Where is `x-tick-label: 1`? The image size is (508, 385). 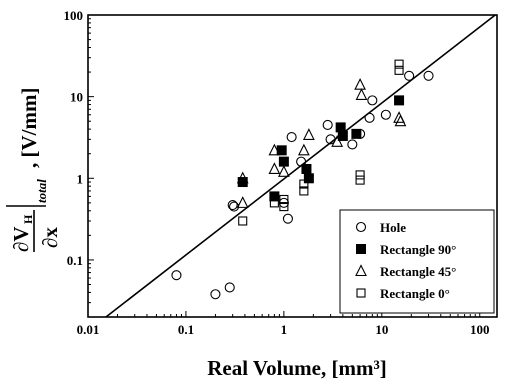 x-tick-label: 1 is located at coordinates (284, 329).